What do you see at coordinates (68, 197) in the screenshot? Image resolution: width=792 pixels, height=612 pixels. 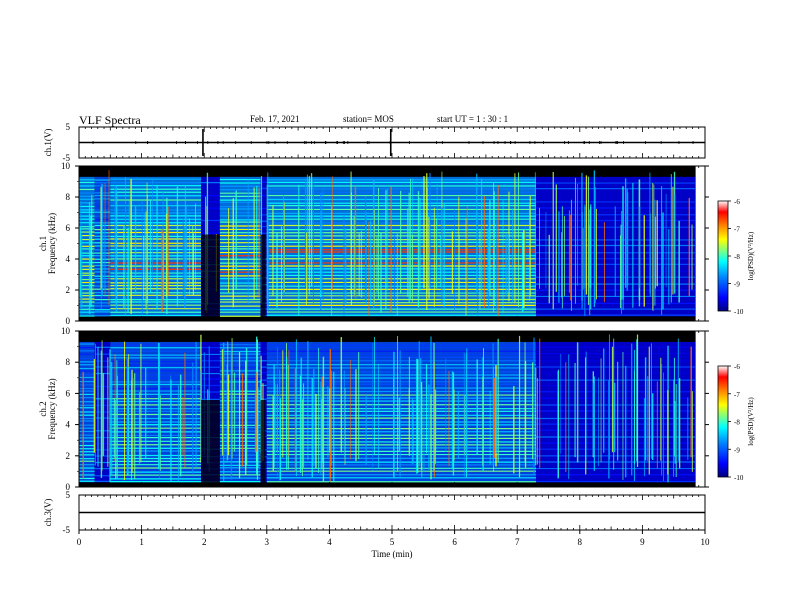 I see `ch1-spectrogram-ytick-label: 8` at bounding box center [68, 197].